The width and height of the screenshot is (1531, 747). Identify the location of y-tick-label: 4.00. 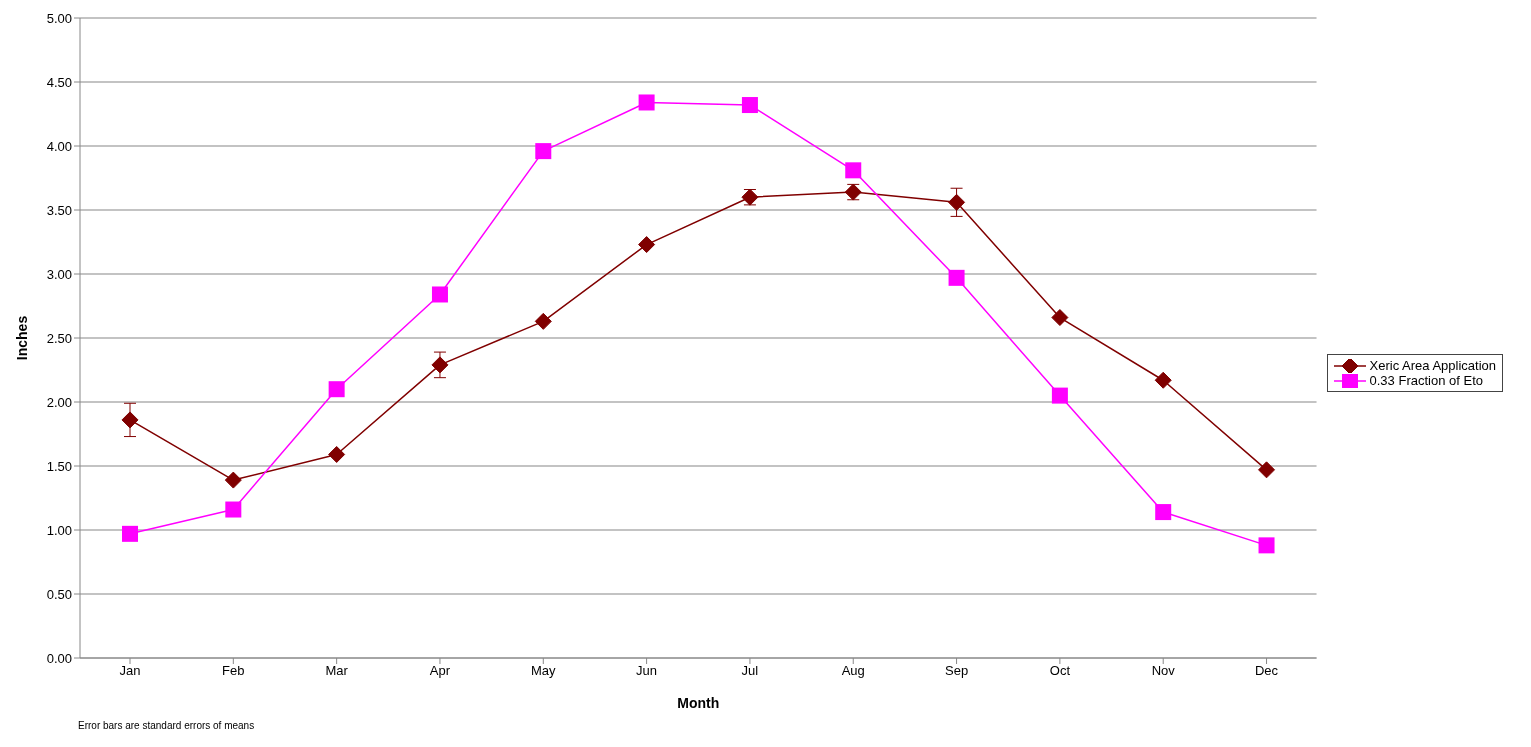
(59, 146).